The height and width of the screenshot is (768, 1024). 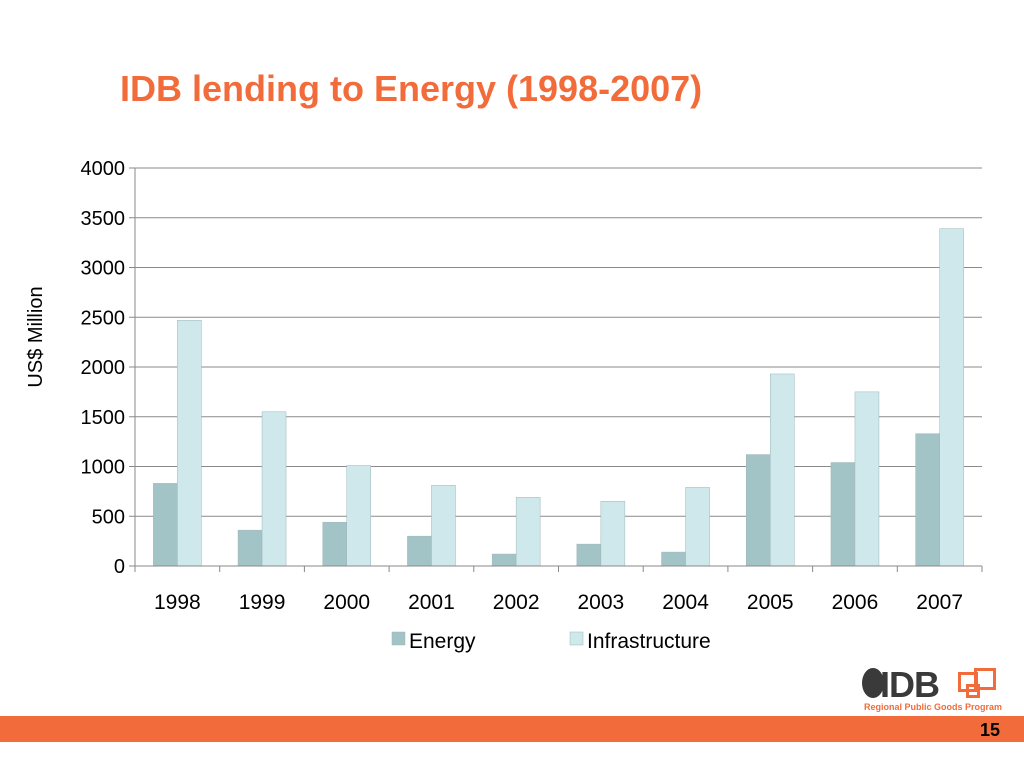 I want to click on y-tick-label: 3000, so click(x=103, y=269).